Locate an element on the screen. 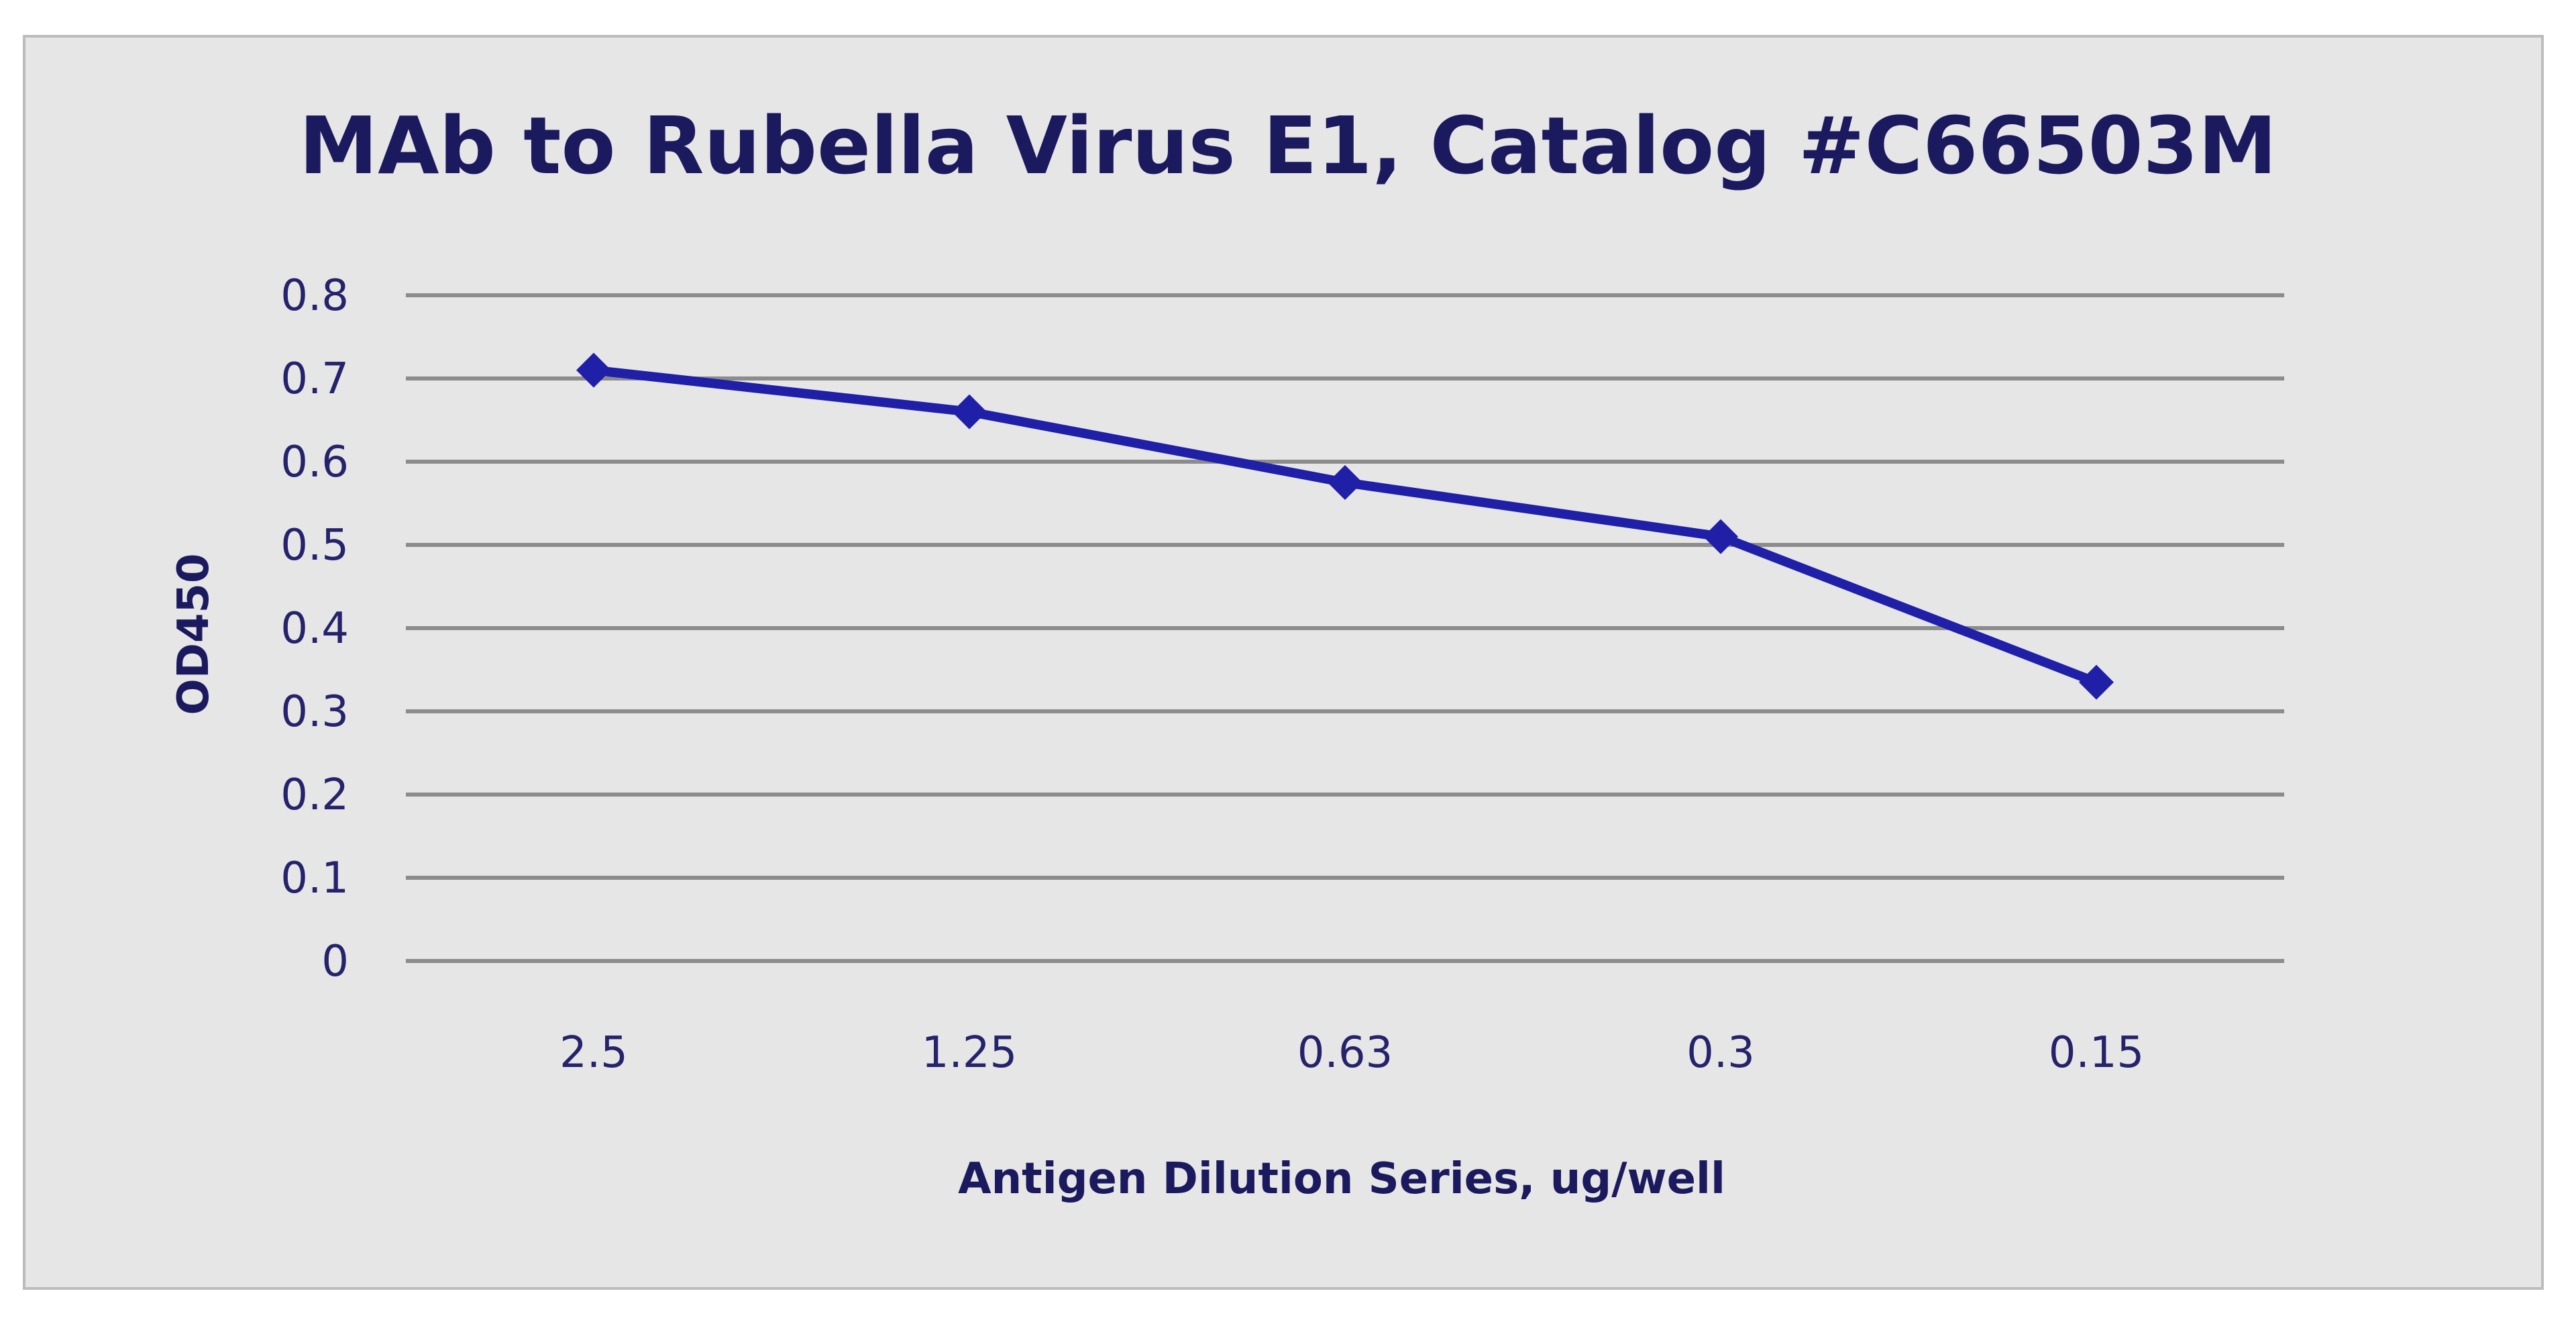 This screenshot has height=1320, width=2576. y-tick-label: 0.8 is located at coordinates (314, 296).